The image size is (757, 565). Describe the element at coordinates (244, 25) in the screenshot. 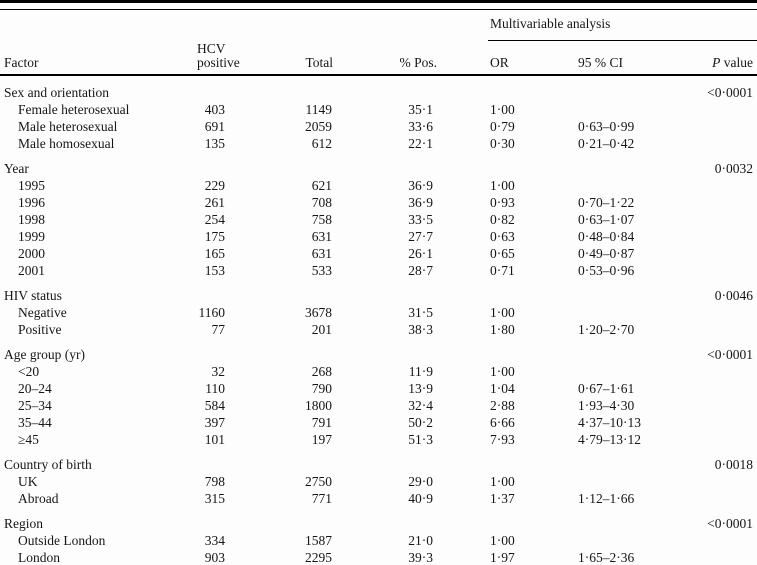

I see `header-spacer` at that location.